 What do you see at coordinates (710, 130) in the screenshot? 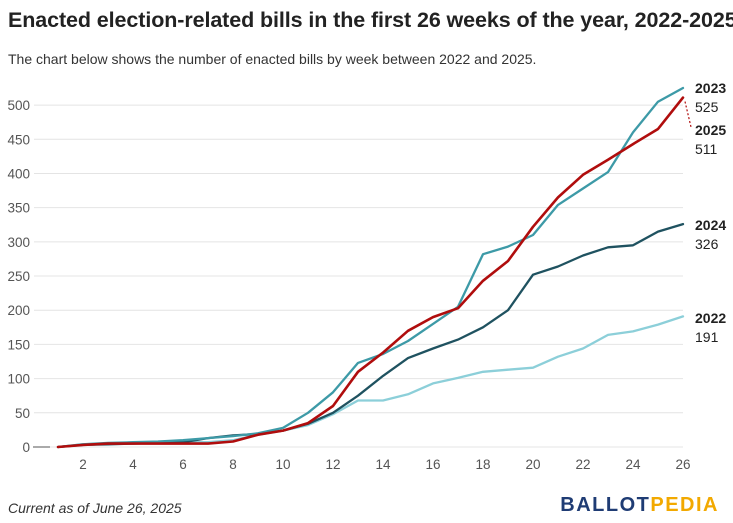
I see `series-name-label: 2025` at bounding box center [710, 130].